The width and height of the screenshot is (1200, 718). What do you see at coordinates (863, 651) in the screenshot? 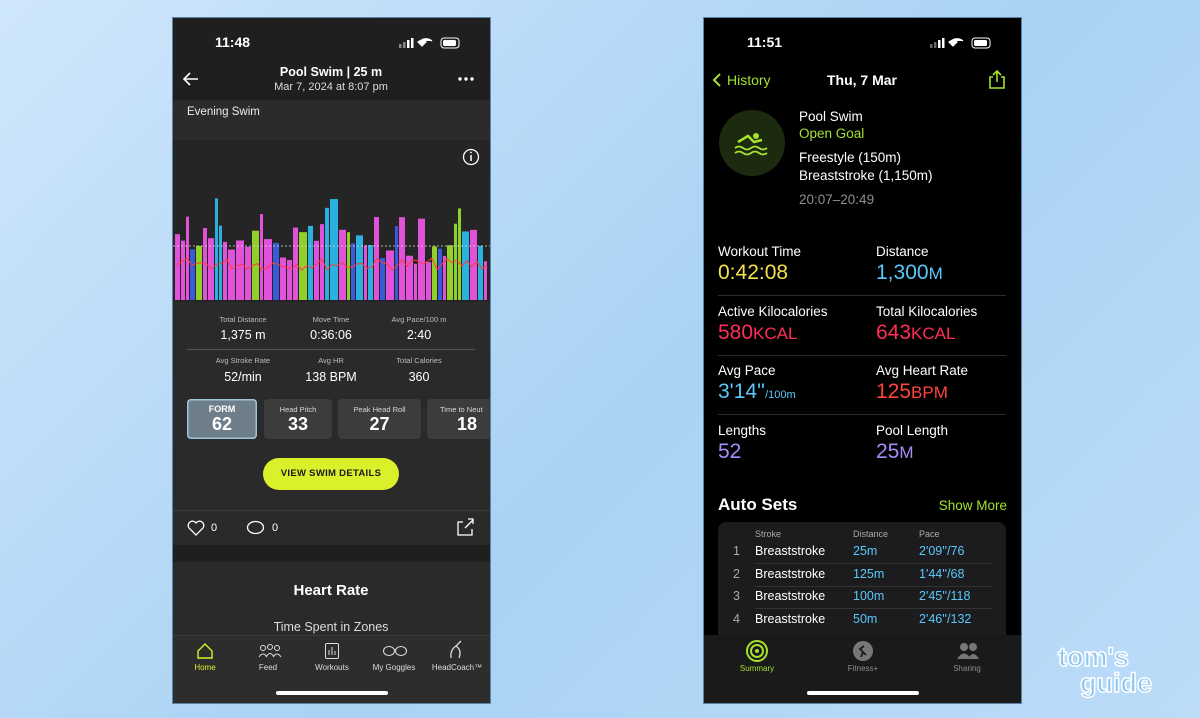
I see `tab-icon-fitness` at bounding box center [863, 651].